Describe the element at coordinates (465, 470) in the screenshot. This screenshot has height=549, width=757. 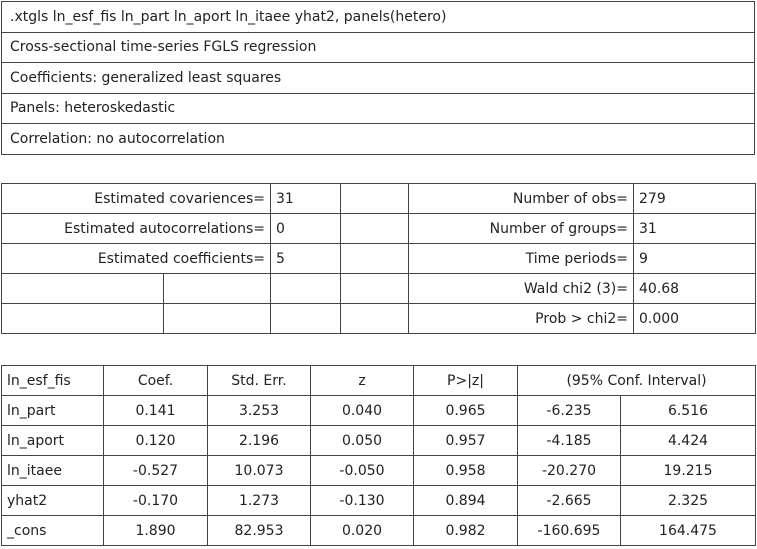
I see `stat-value: 0.958` at that location.